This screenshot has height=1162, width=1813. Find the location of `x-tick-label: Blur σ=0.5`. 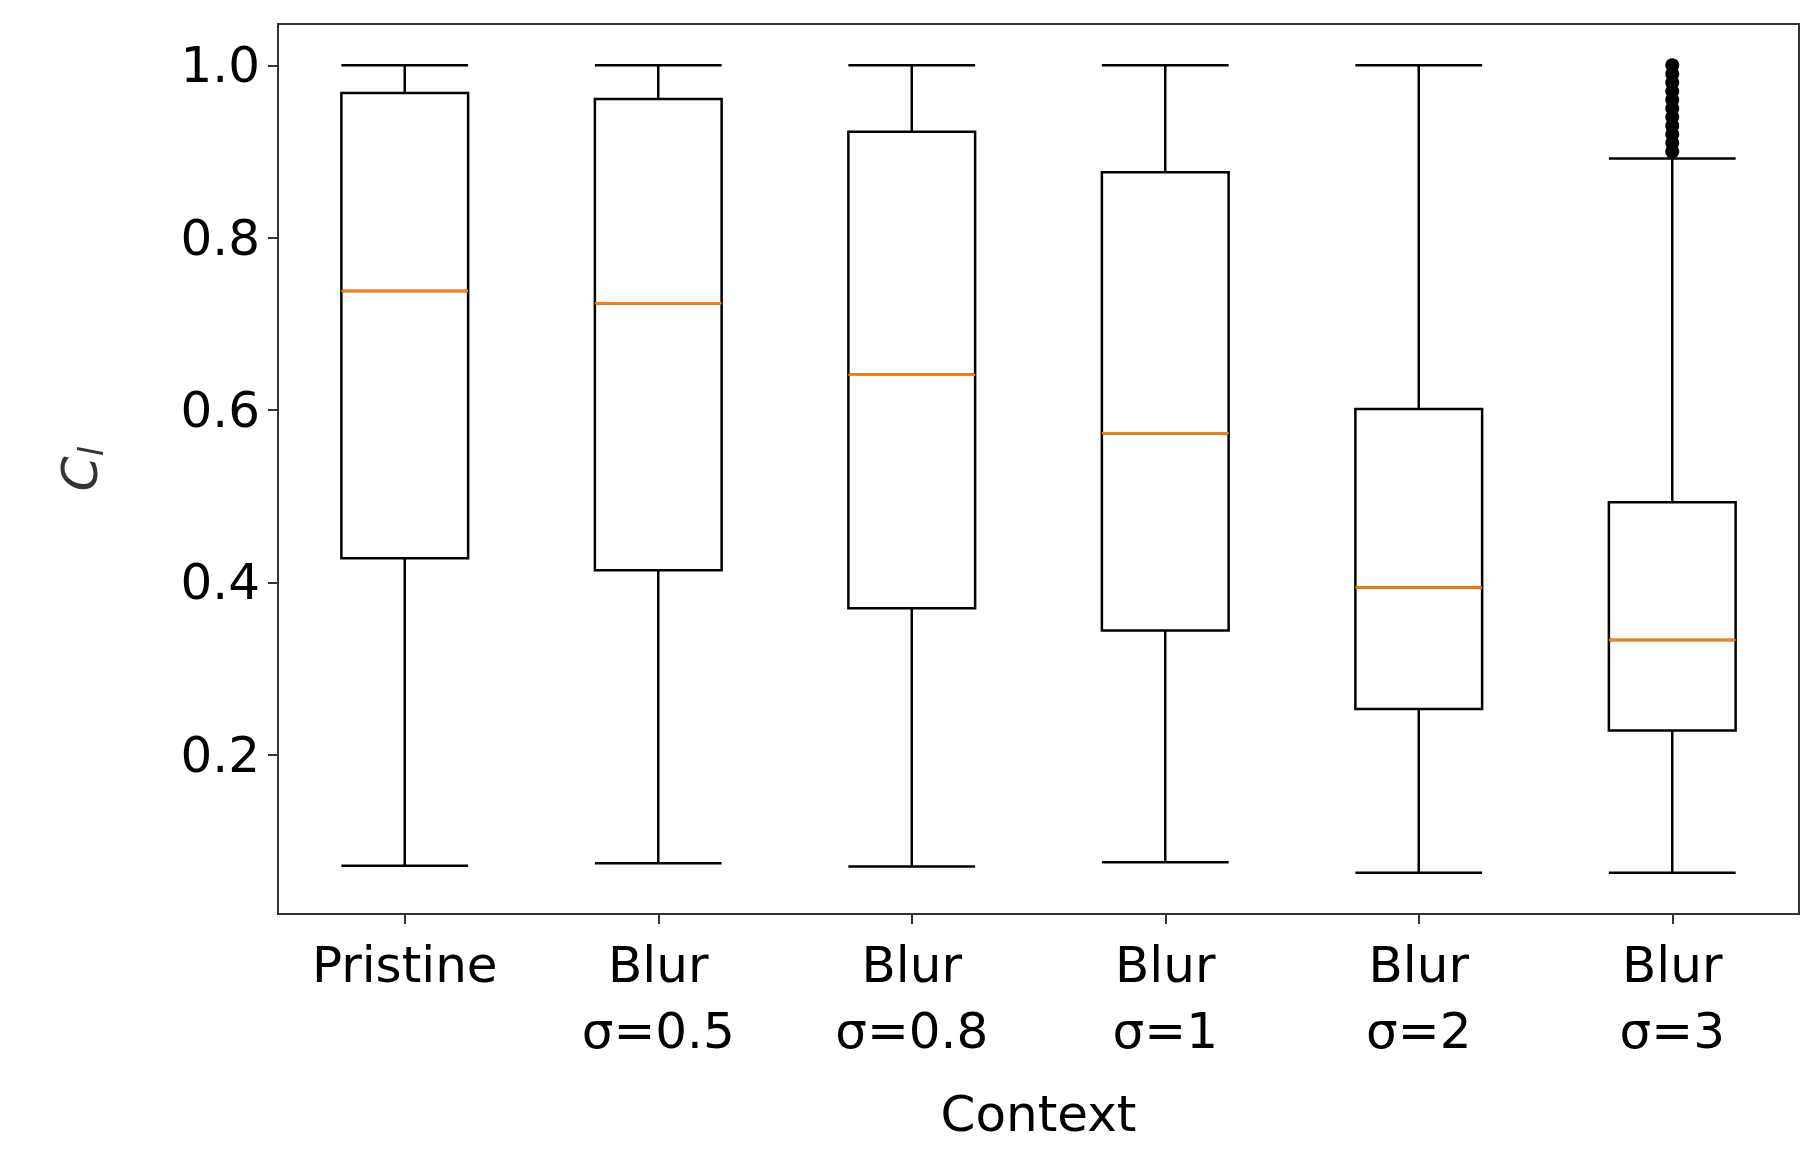

x-tick-label: Blur σ=0.5 is located at coordinates (658, 998).